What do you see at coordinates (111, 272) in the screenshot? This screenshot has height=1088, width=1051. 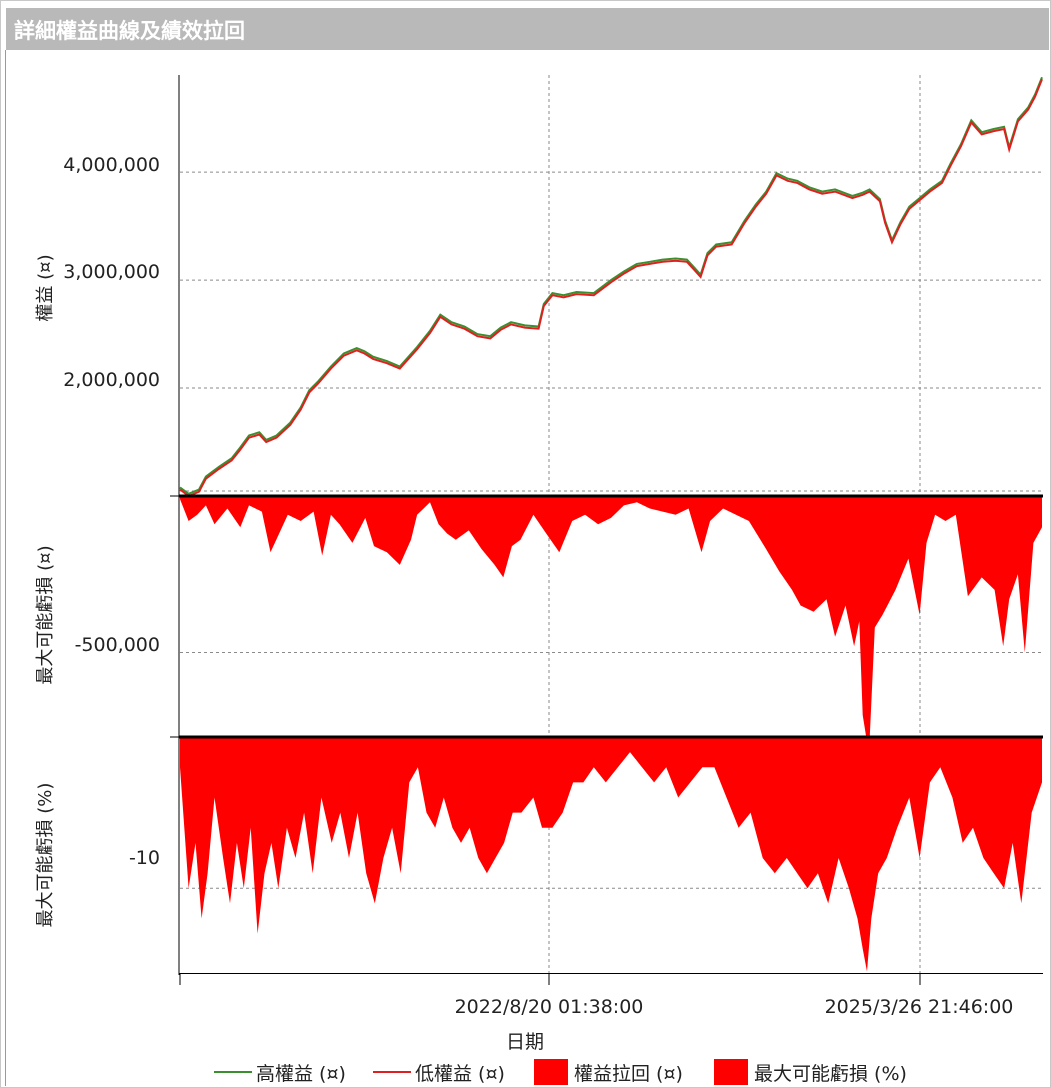 I see `y-tick-label: 3,000,000` at bounding box center [111, 272].